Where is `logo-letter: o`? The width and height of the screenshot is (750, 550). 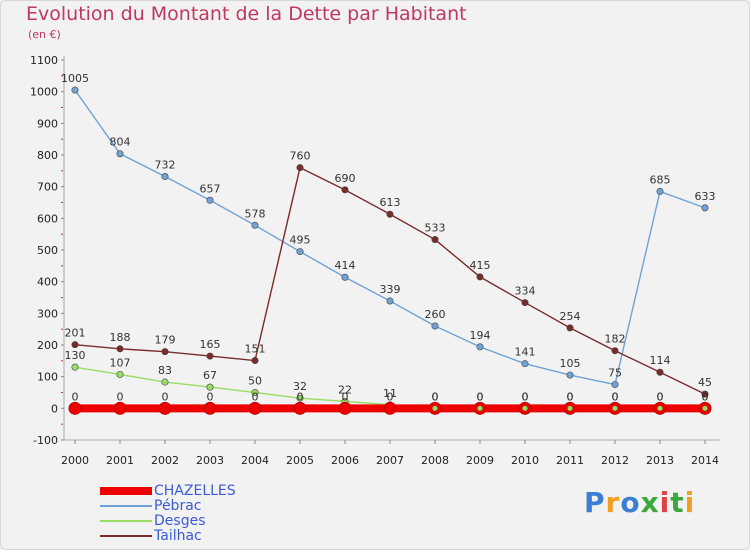 logo-letter: o is located at coordinates (630, 502).